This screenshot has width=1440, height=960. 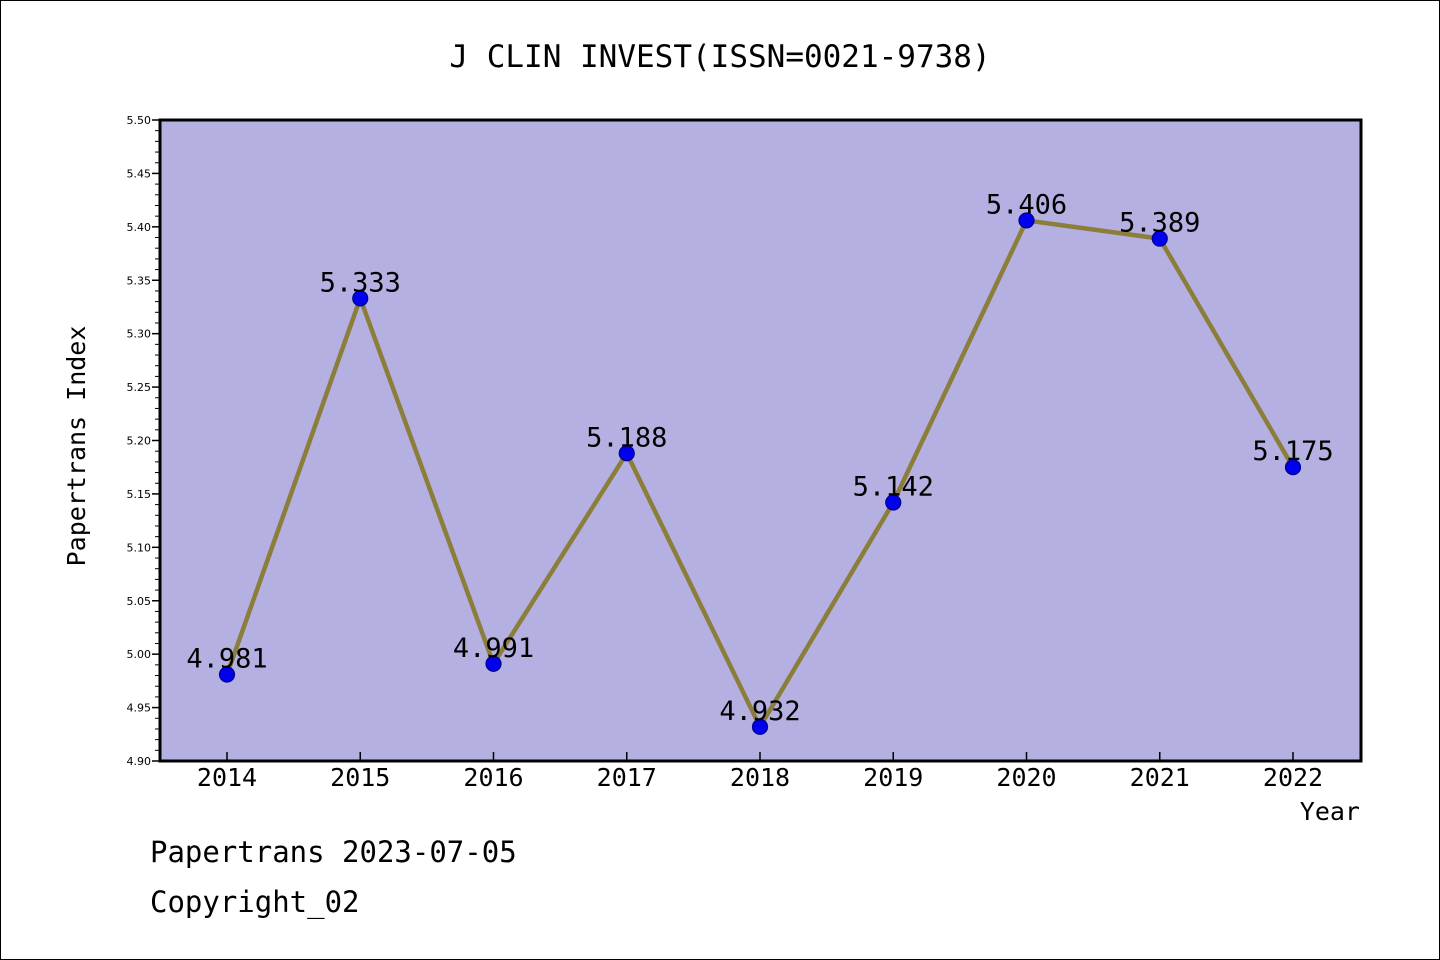 What do you see at coordinates (139, 654) in the screenshot?
I see `y-tick-label: 5.00` at bounding box center [139, 654].